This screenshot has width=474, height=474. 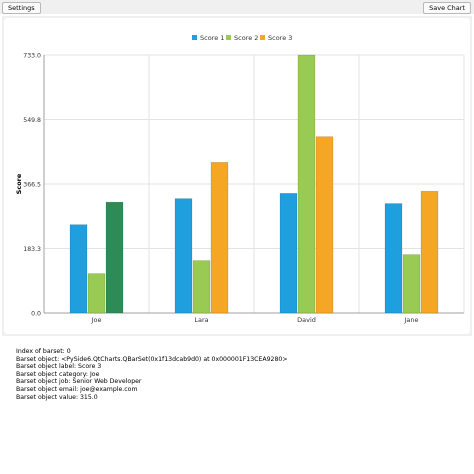 What do you see at coordinates (19, 183) in the screenshot?
I see `y-axis-label: Score` at bounding box center [19, 183].